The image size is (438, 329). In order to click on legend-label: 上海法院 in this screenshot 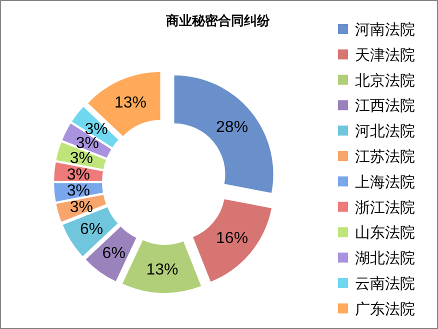, I will do `click(385, 181)`.